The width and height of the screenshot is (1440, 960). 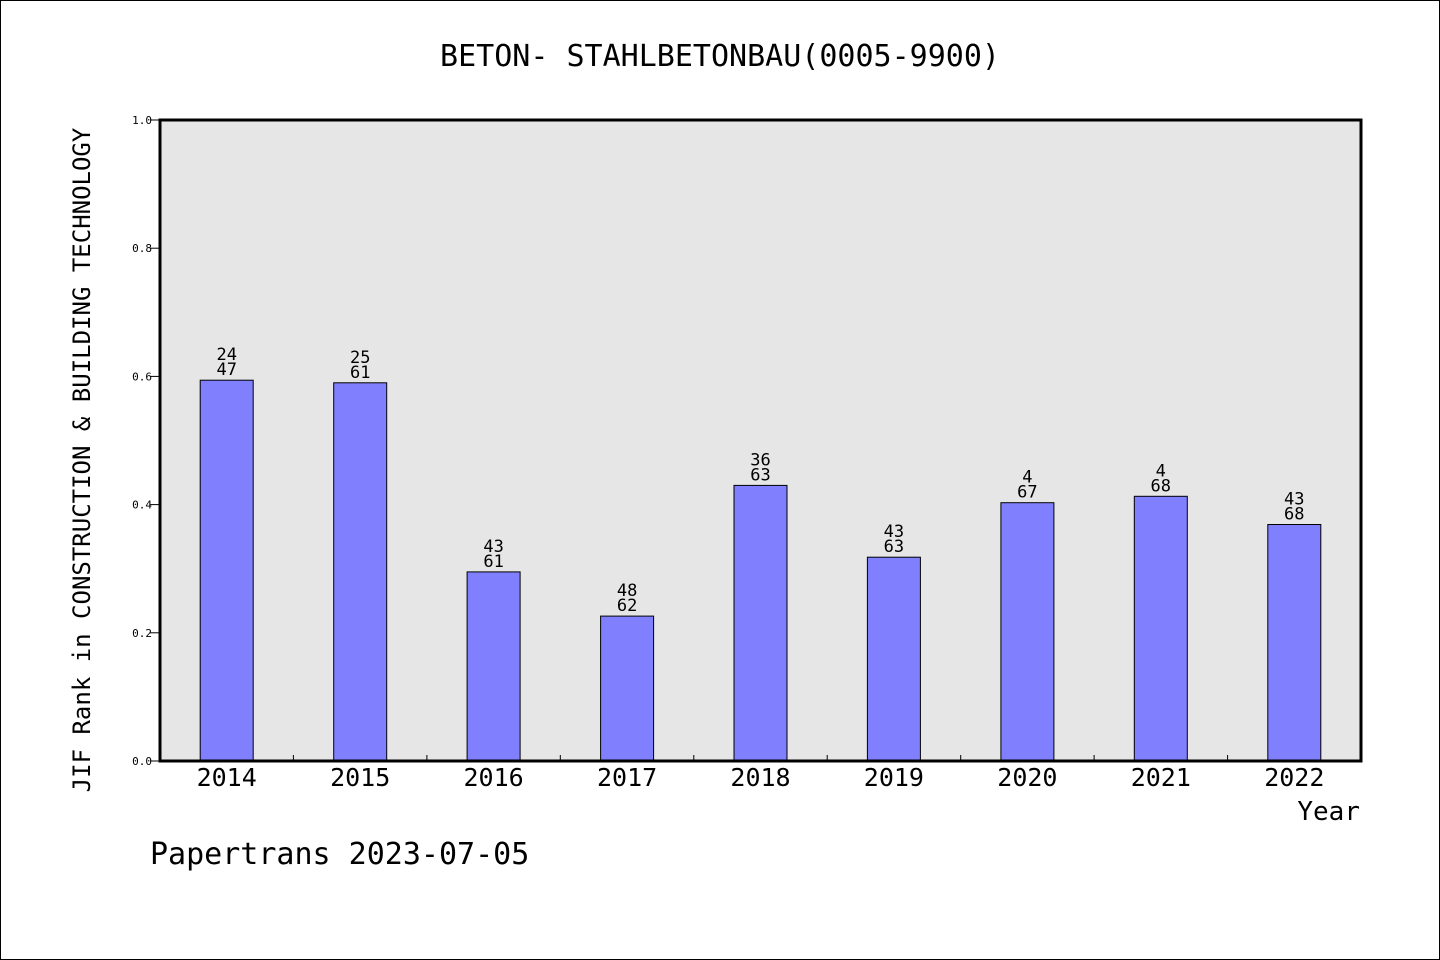 I want to click on bar-2016, so click(x=493, y=666).